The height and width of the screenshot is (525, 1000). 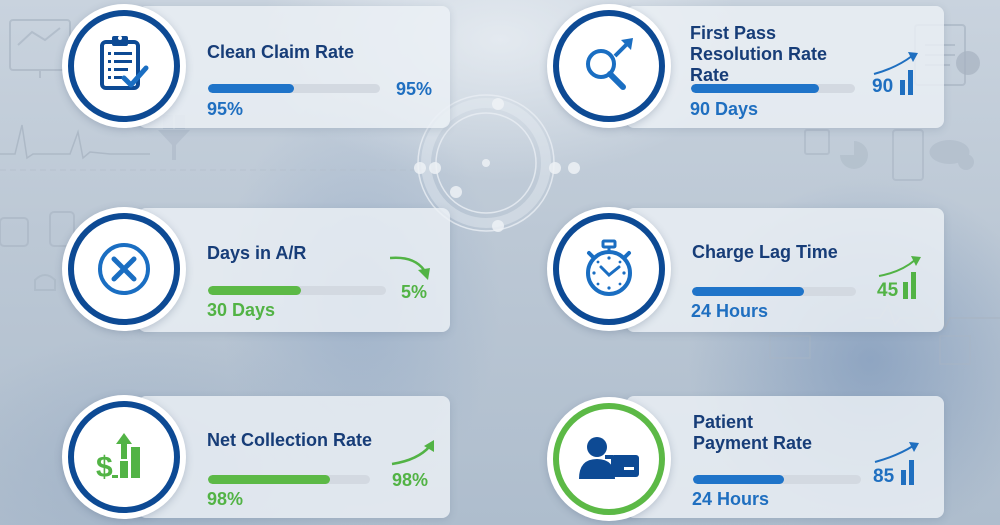 I want to click on stopwatch-icon, so click(x=609, y=267).